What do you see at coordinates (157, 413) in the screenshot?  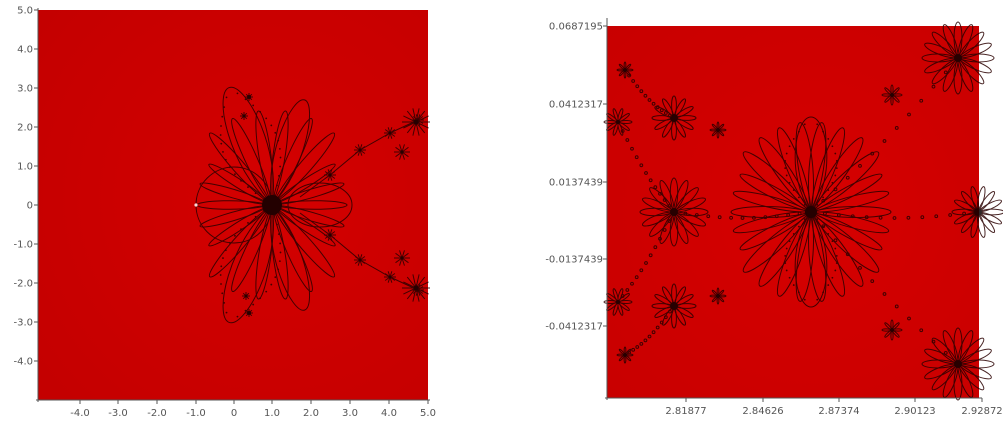 I see `x-tick-label: -2.0` at bounding box center [157, 413].